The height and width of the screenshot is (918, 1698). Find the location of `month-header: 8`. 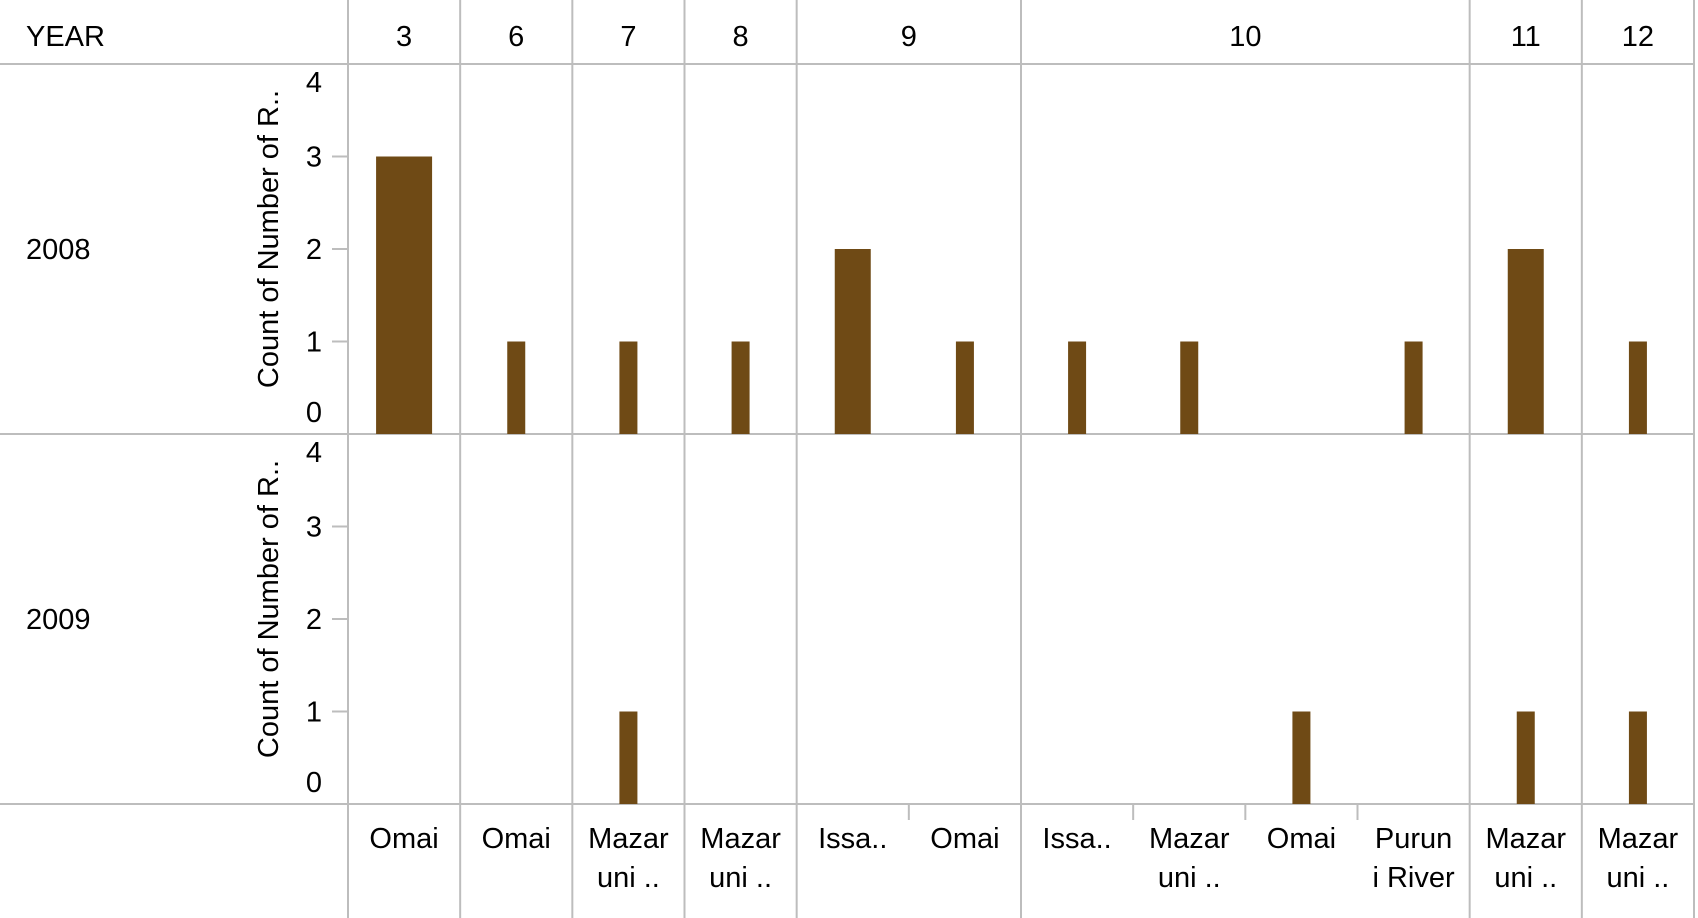

month-header: 8 is located at coordinates (741, 37).